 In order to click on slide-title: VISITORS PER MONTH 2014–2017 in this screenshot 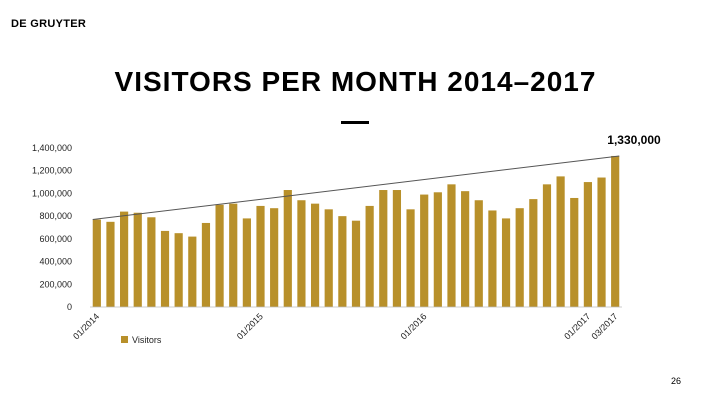, I will do `click(355, 81)`.